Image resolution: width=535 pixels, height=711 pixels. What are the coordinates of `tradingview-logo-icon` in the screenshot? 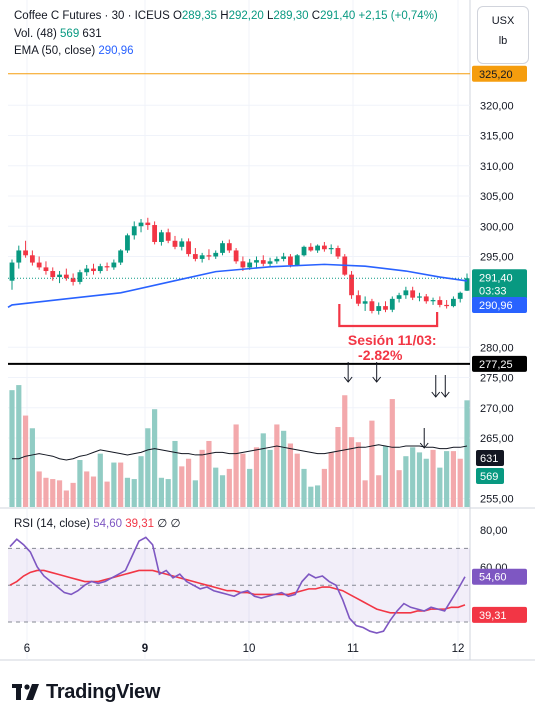 It's located at (25, 692).